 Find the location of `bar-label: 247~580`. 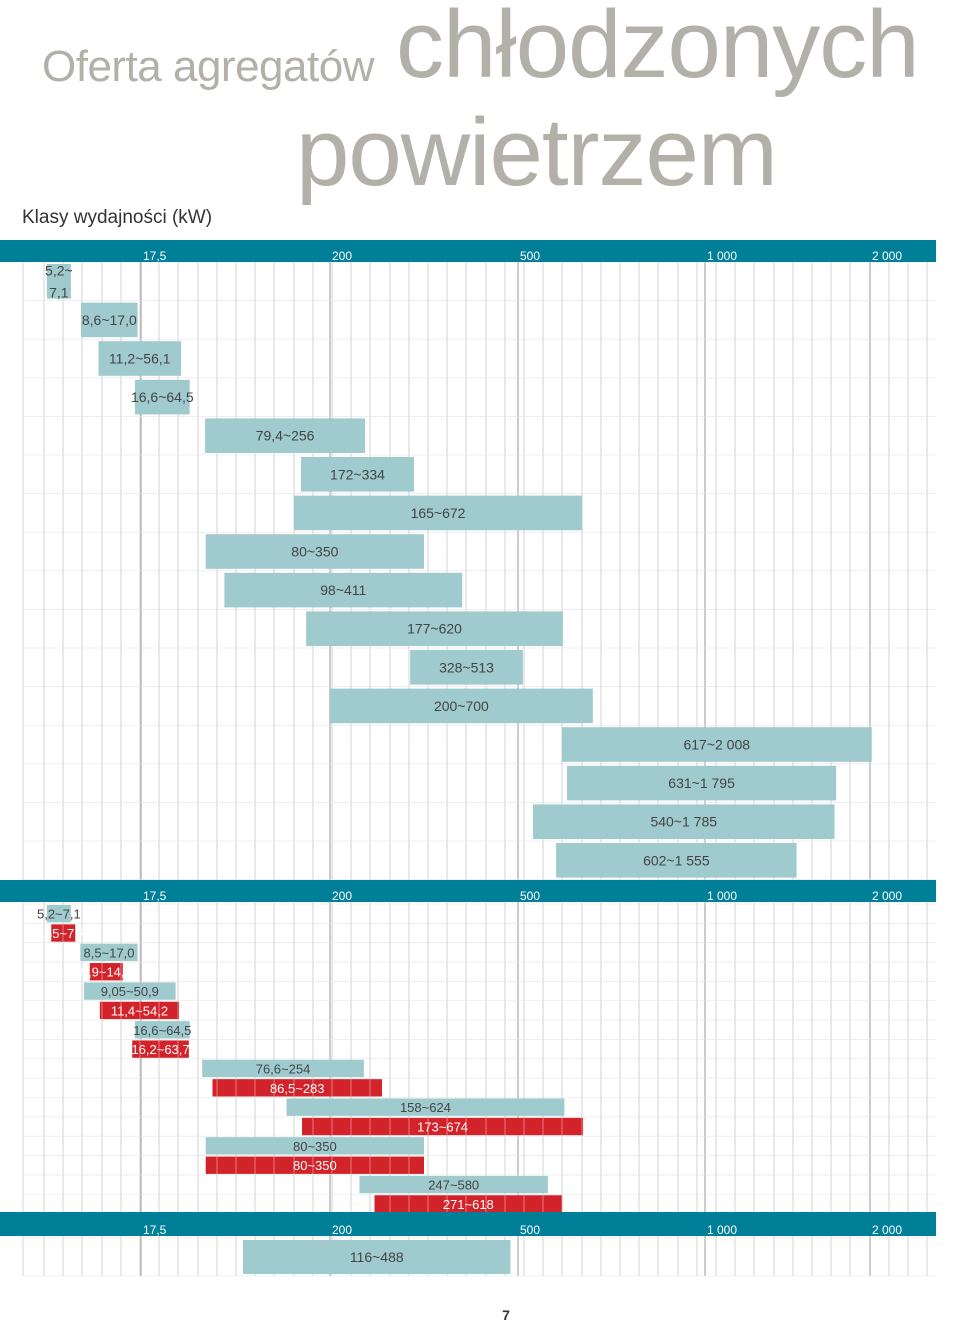

bar-label: 247~580 is located at coordinates (453, 1185).